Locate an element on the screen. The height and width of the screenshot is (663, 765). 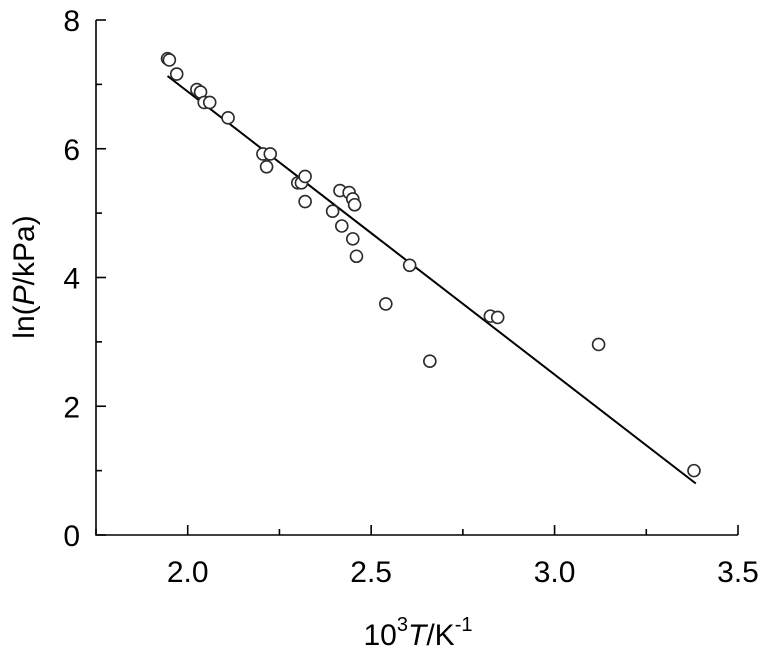
x-tick-label: 2.0 is located at coordinates (188, 572).